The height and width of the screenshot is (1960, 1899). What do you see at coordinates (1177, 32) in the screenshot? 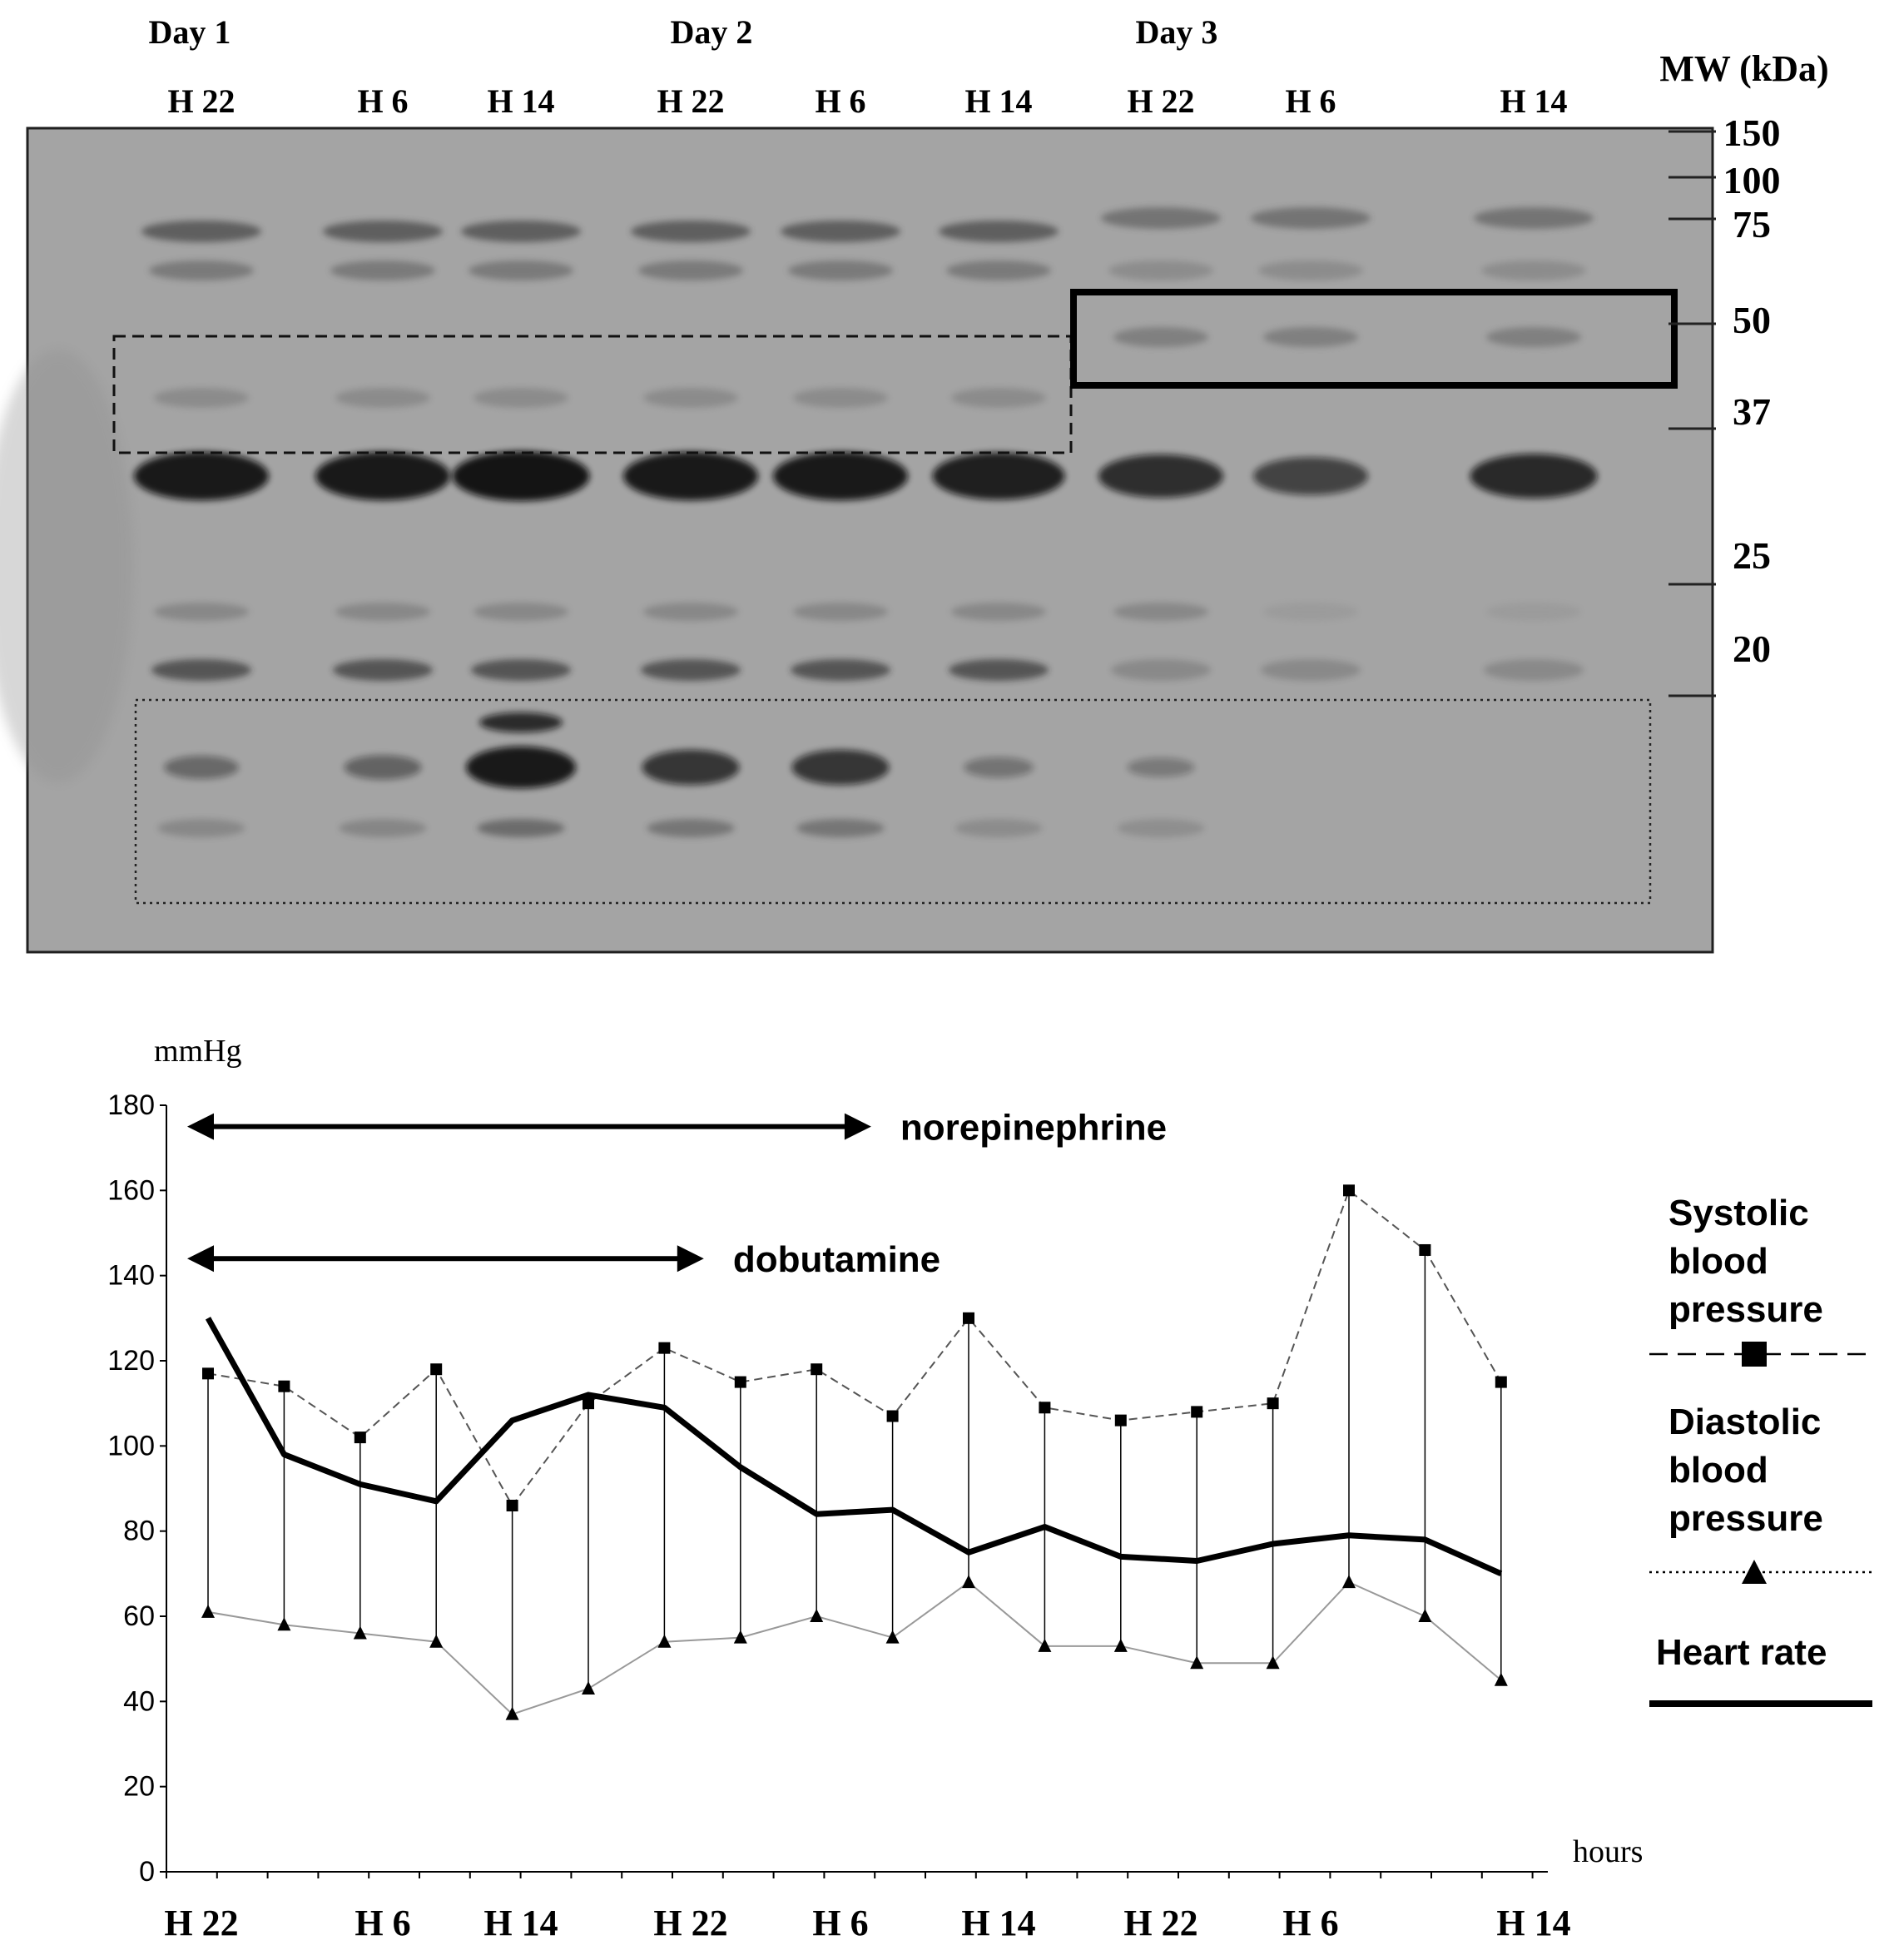
I see `gel-day-label: Day 3` at bounding box center [1177, 32].